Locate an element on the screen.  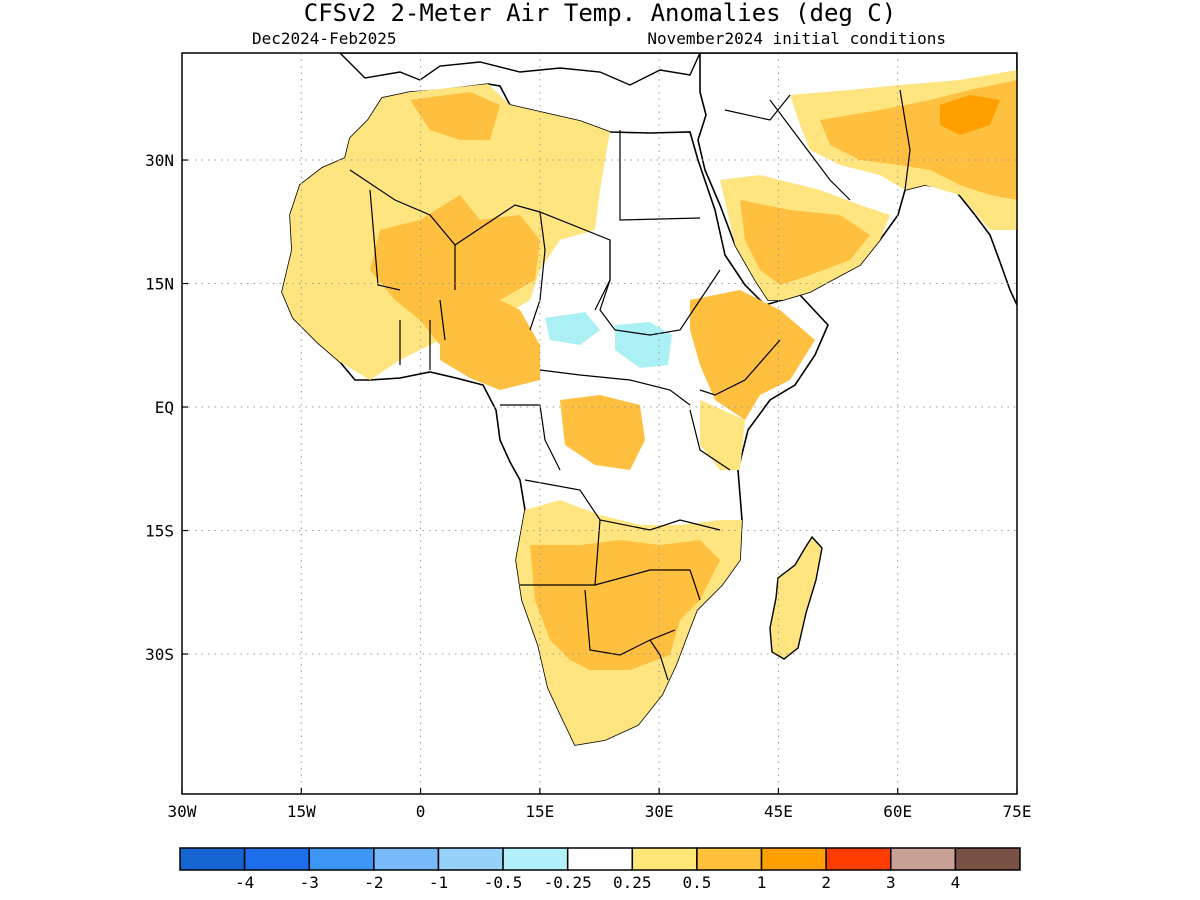
lon-tick-label: 0 is located at coordinates (421, 811).